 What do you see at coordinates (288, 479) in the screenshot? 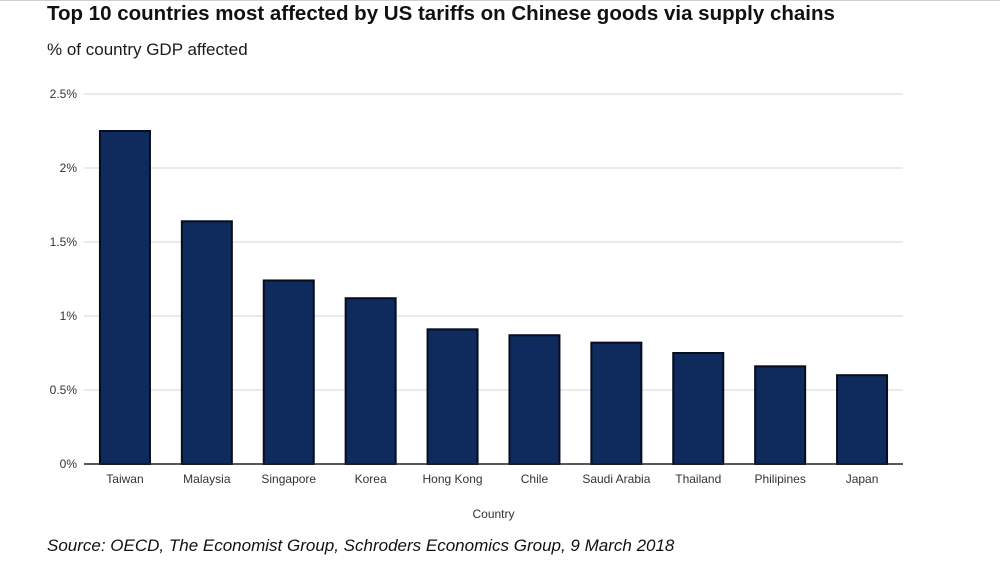
I see `x-tick-label: Singapore` at bounding box center [288, 479].